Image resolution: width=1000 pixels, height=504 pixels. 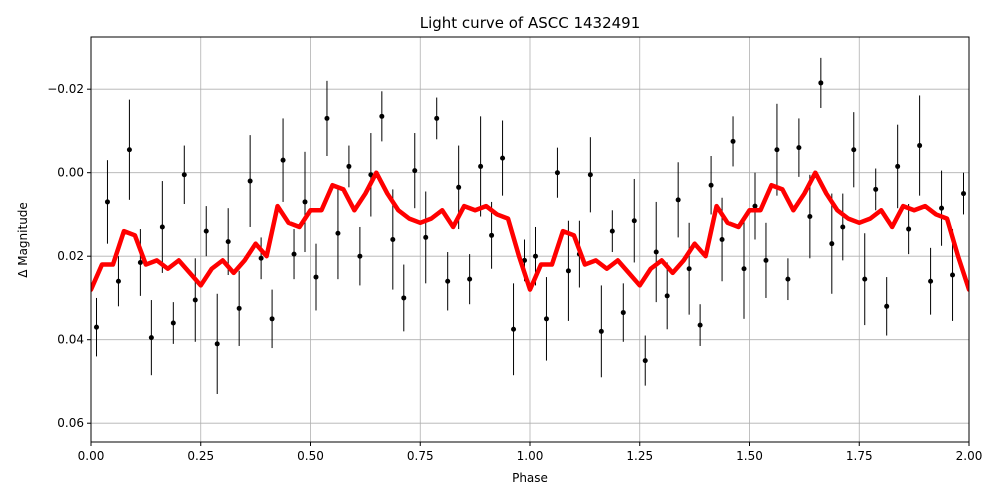 I want to click on y-tick-label: 0.04, so click(x=70, y=340).